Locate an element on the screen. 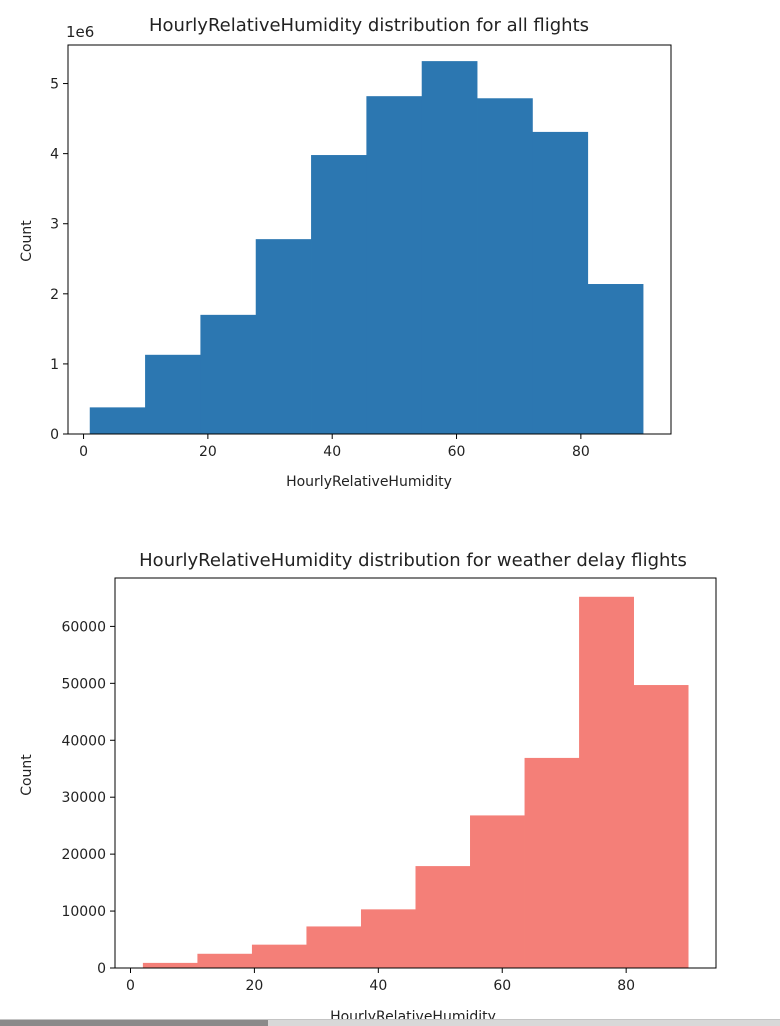 The width and height of the screenshot is (780, 1026). y-tick-label: 1 is located at coordinates (54, 365).